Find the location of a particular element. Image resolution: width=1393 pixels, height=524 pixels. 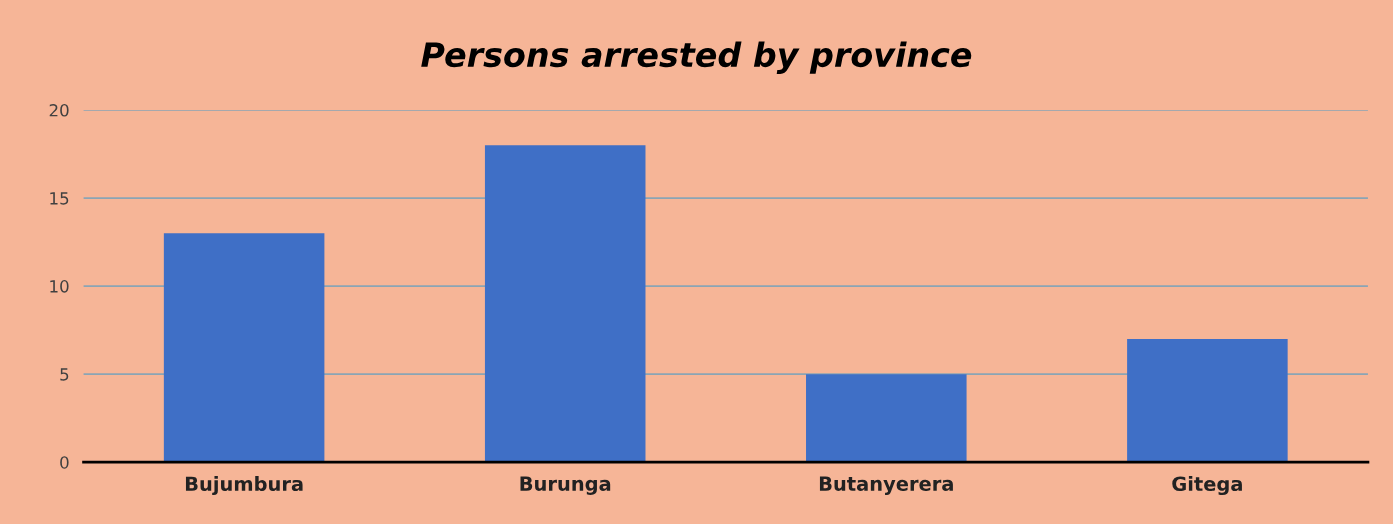

y-tick-label: 5 is located at coordinates (64, 374).